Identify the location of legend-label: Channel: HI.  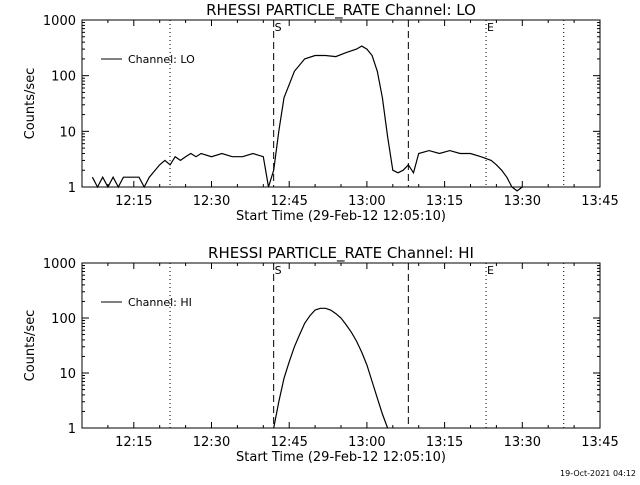
(160, 302).